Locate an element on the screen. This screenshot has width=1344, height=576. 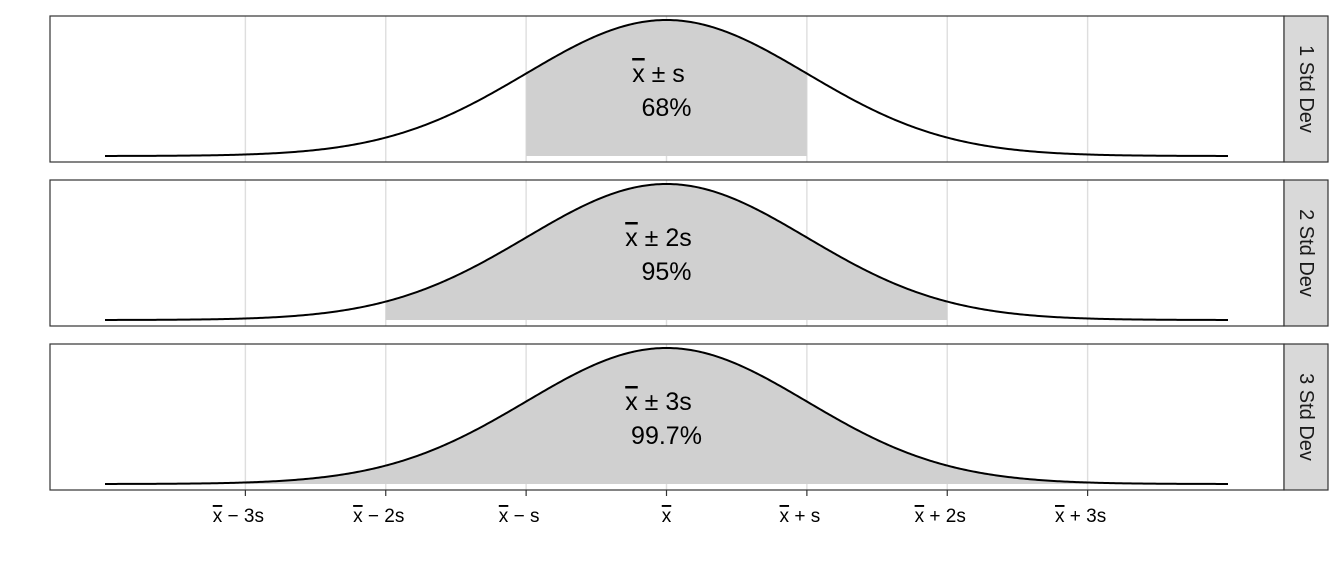
facet-strip-label: 1 Std Dev is located at coordinates (1306, 89).